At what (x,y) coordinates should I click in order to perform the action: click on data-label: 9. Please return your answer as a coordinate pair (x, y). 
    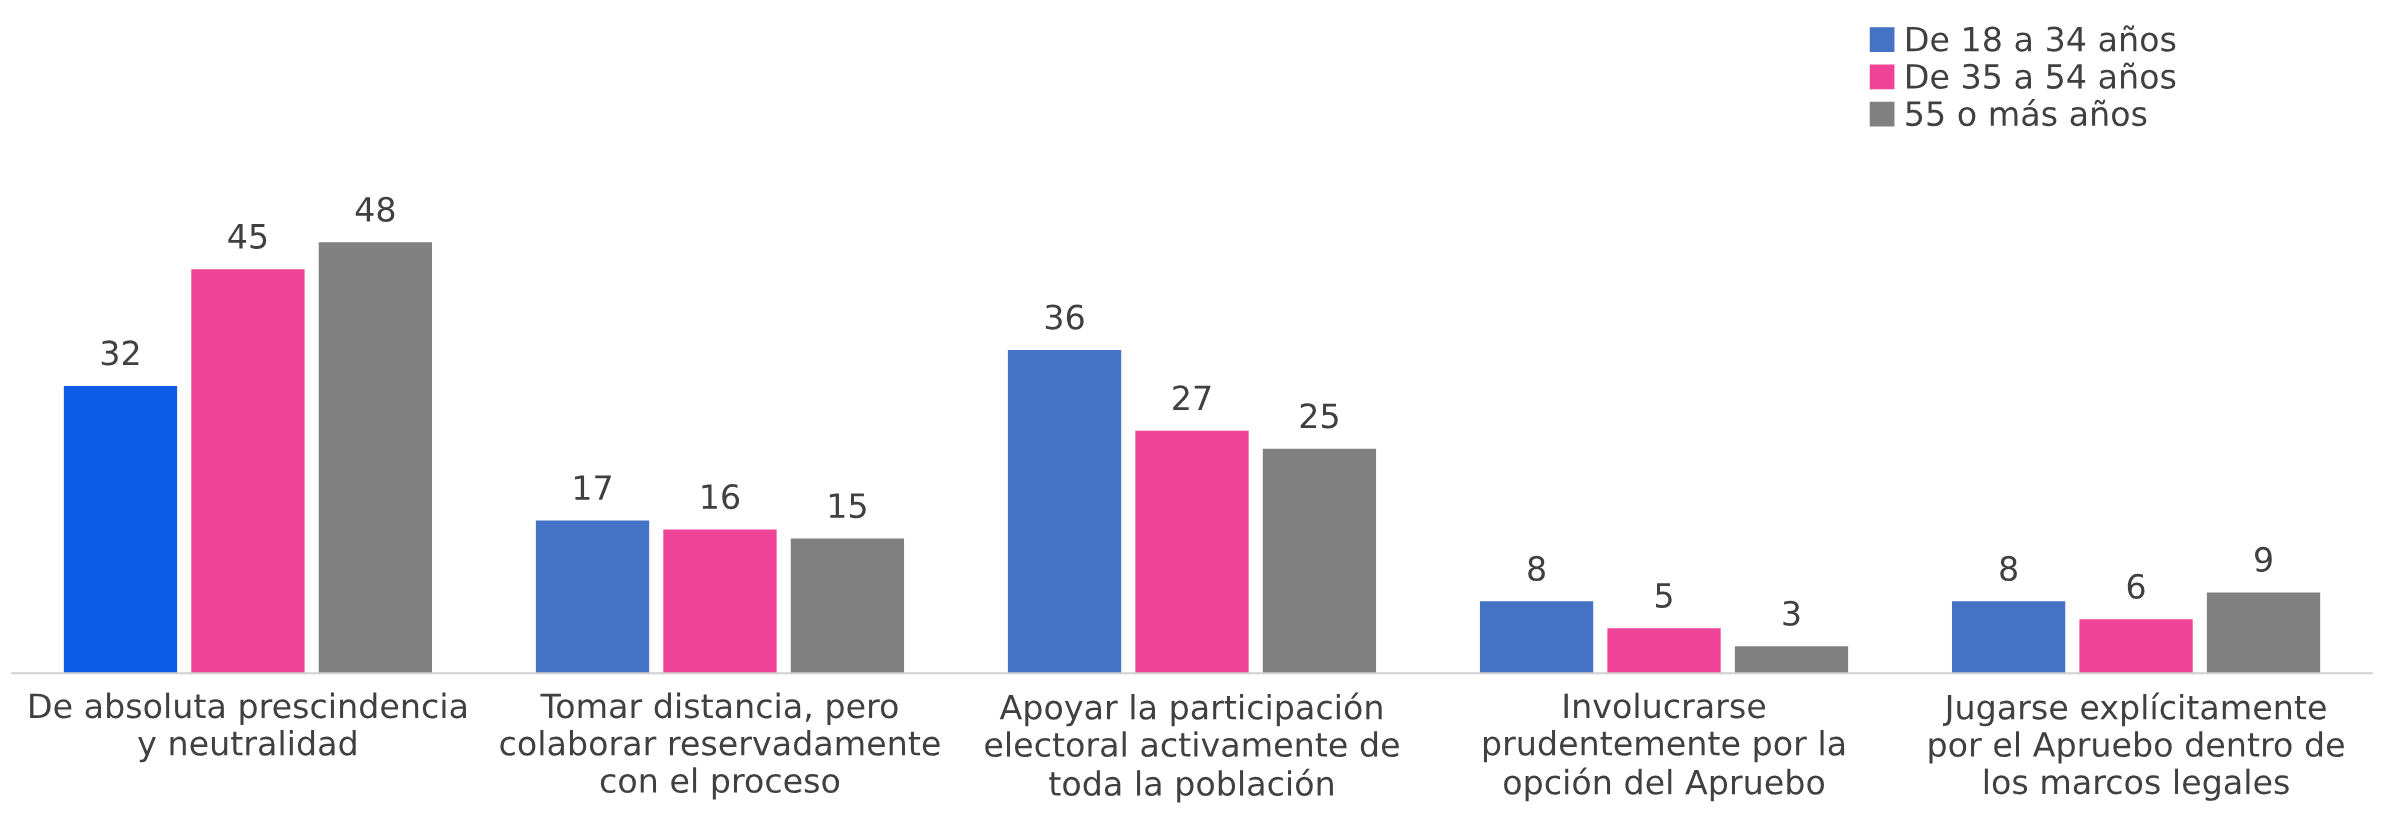
    Looking at the image, I should click on (2263, 559).